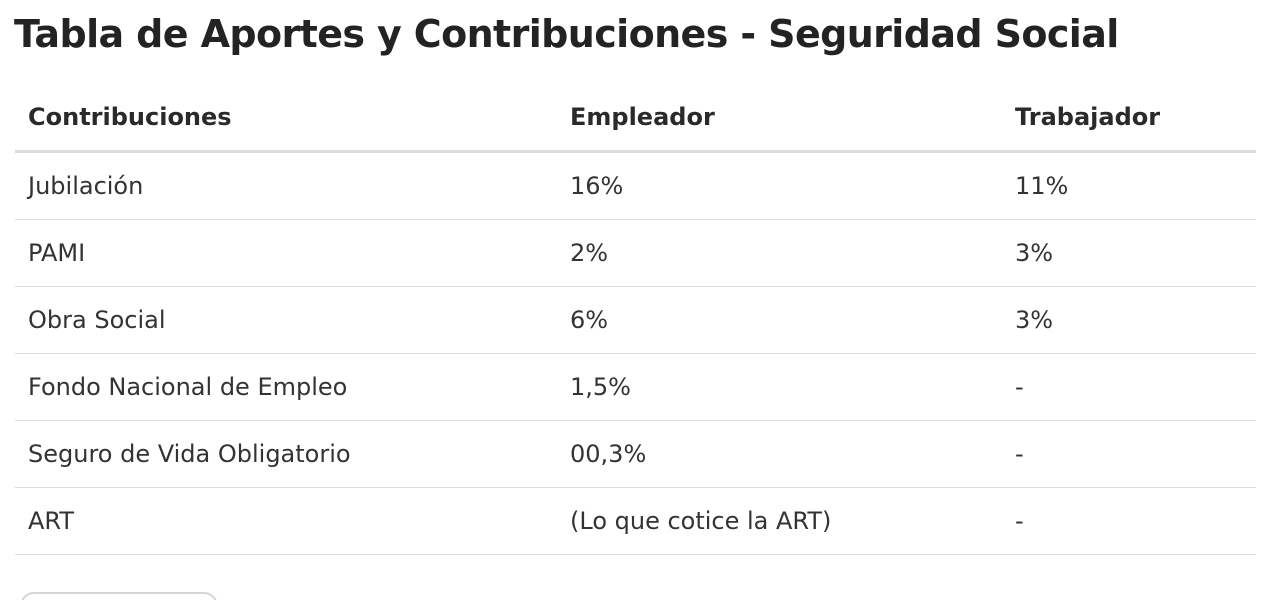 Image resolution: width=1280 pixels, height=600 pixels. I want to click on cell-empleador: 00,3%, so click(779, 454).